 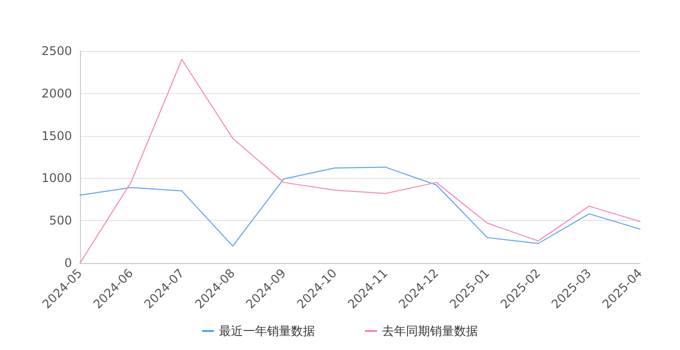 What do you see at coordinates (56, 135) in the screenshot?
I see `y-tick-label: 1500` at bounding box center [56, 135].